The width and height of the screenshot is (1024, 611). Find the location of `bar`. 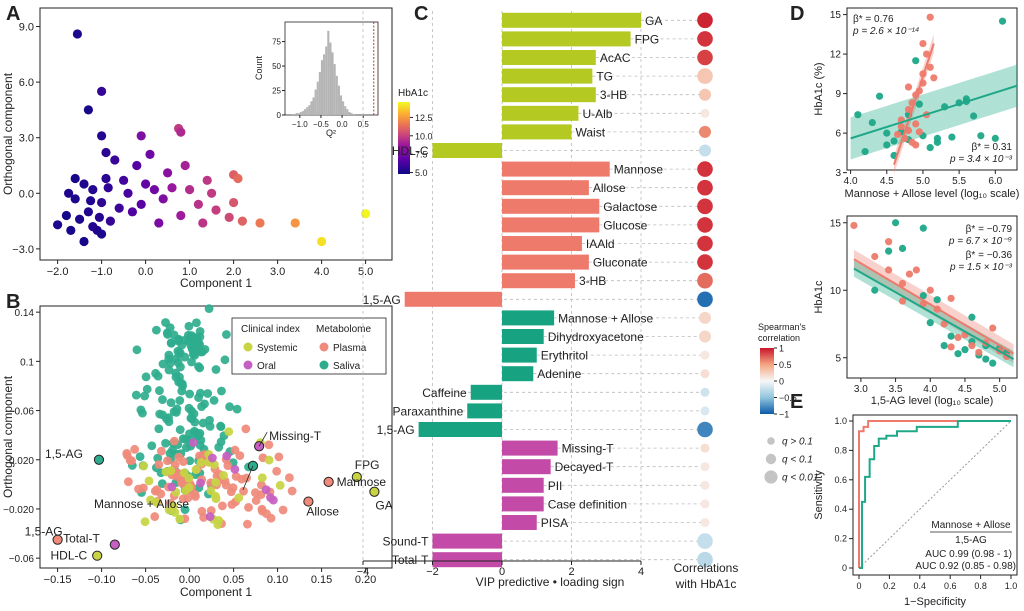

bar is located at coordinates (519, 522).